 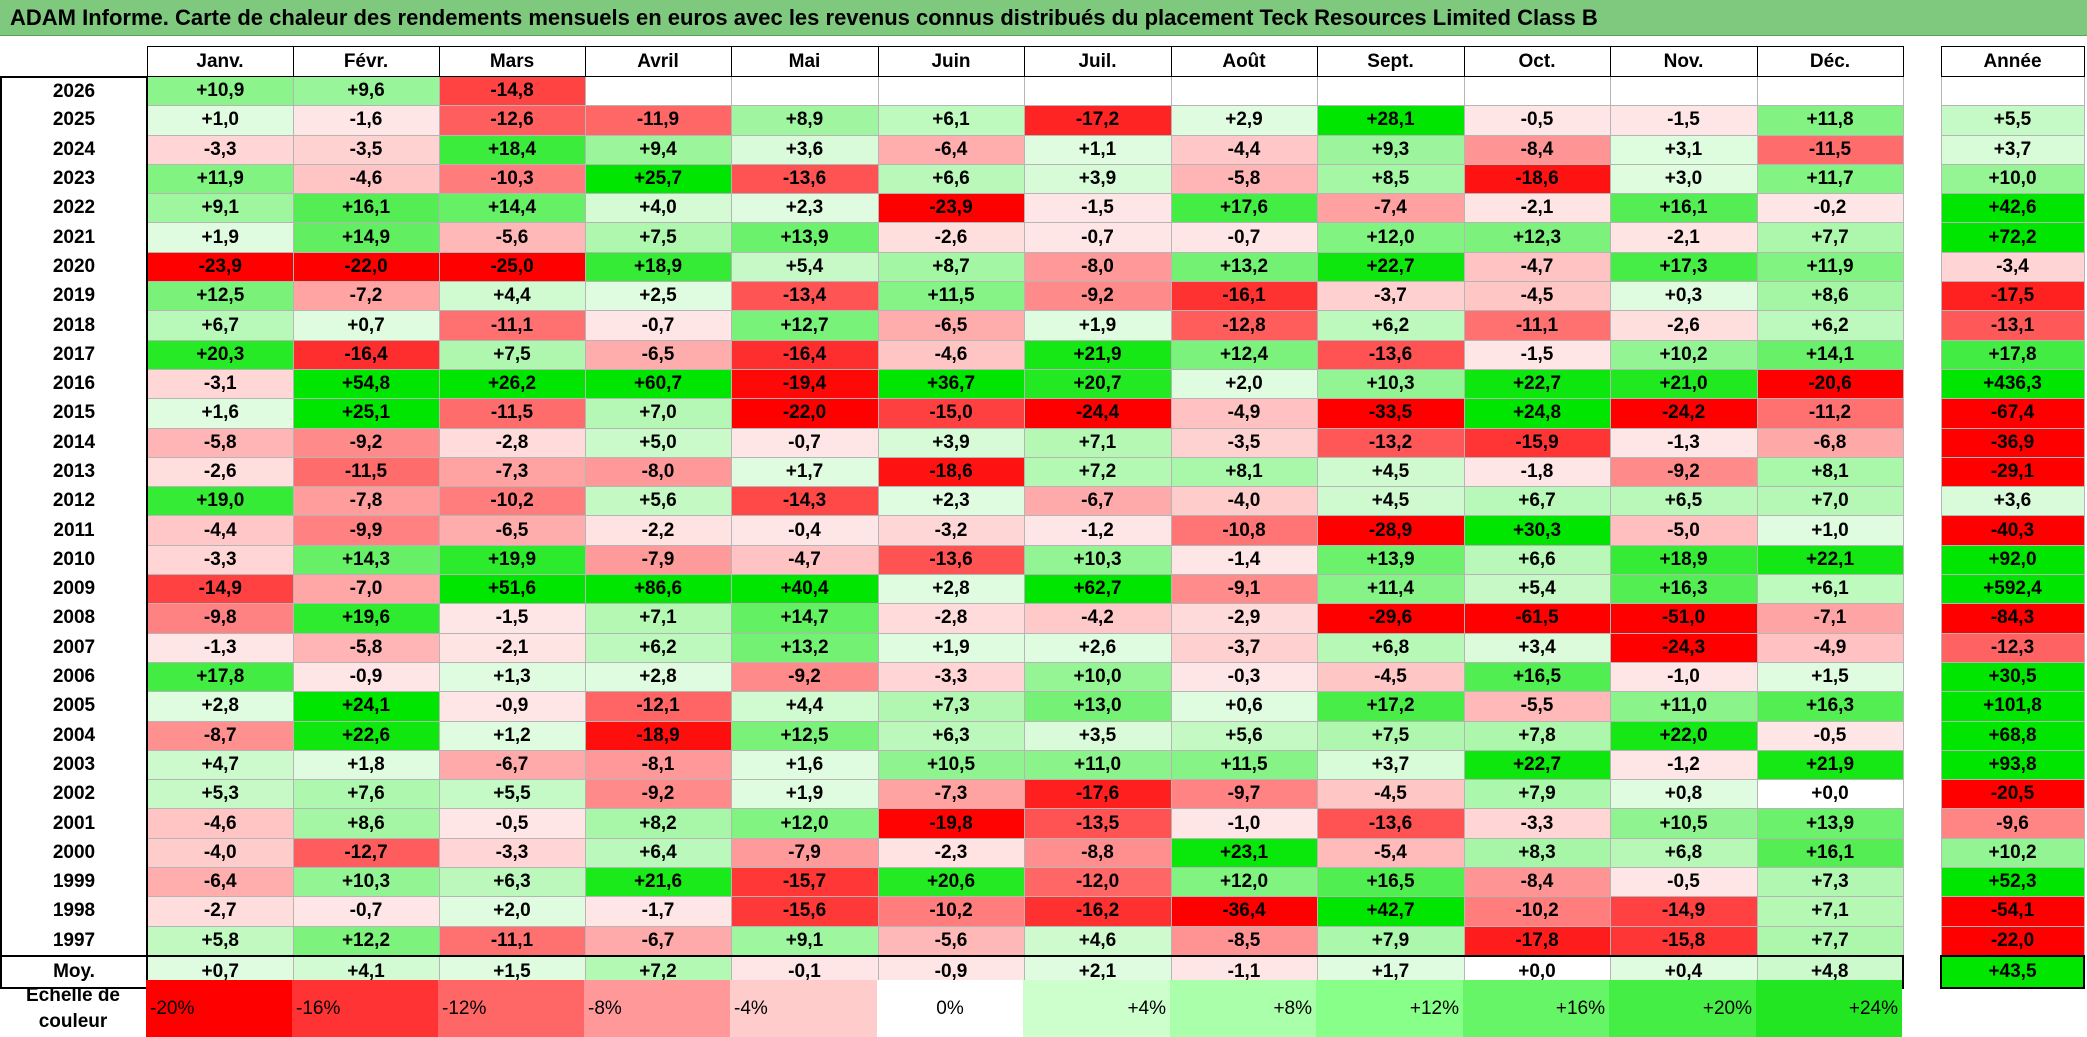 I want to click on heatmap-cell: -10,2, so click(x=951, y=911).